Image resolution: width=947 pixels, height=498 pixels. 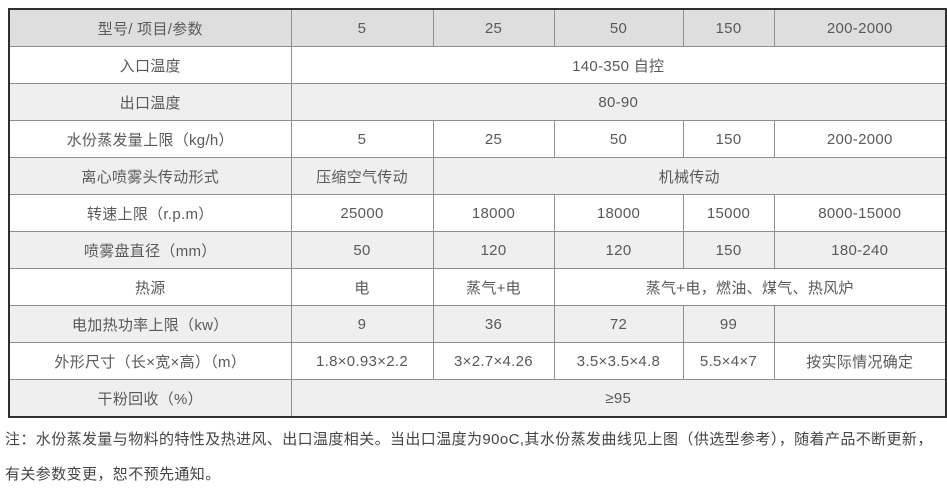 I want to click on header-cell: 200-2000, so click(x=860, y=27).